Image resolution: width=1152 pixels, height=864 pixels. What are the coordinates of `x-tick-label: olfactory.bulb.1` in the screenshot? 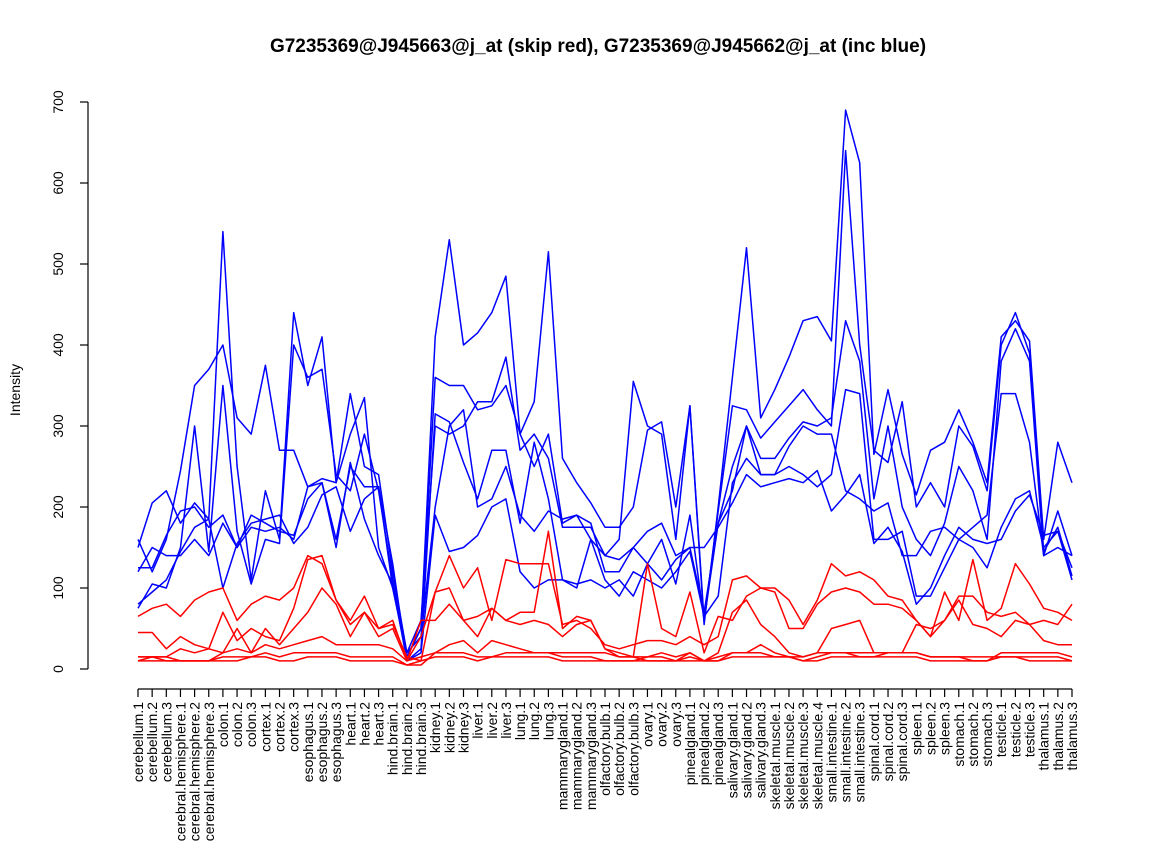 It's located at (605, 749).